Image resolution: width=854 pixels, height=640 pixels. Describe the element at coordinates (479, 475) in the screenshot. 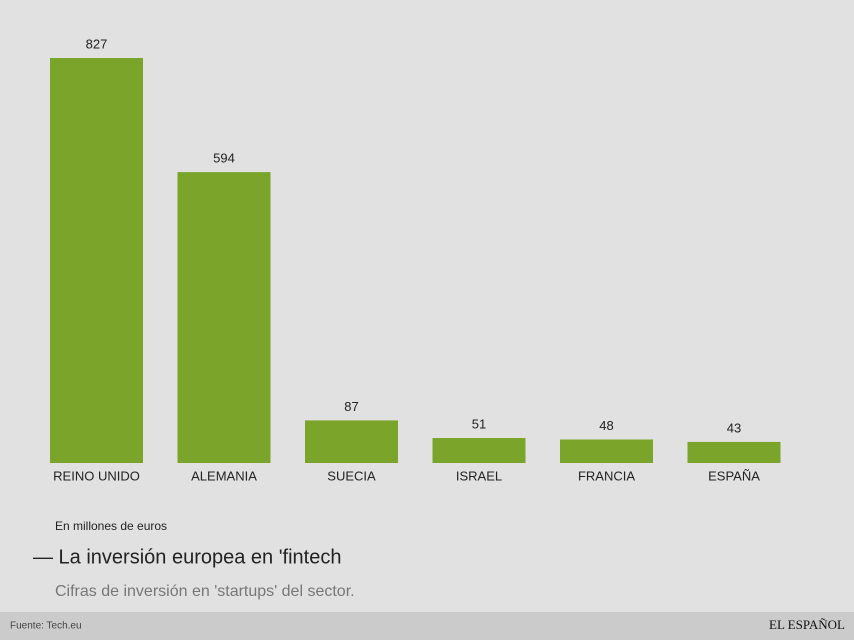

I see `x-tick-label: ISRAEL` at that location.